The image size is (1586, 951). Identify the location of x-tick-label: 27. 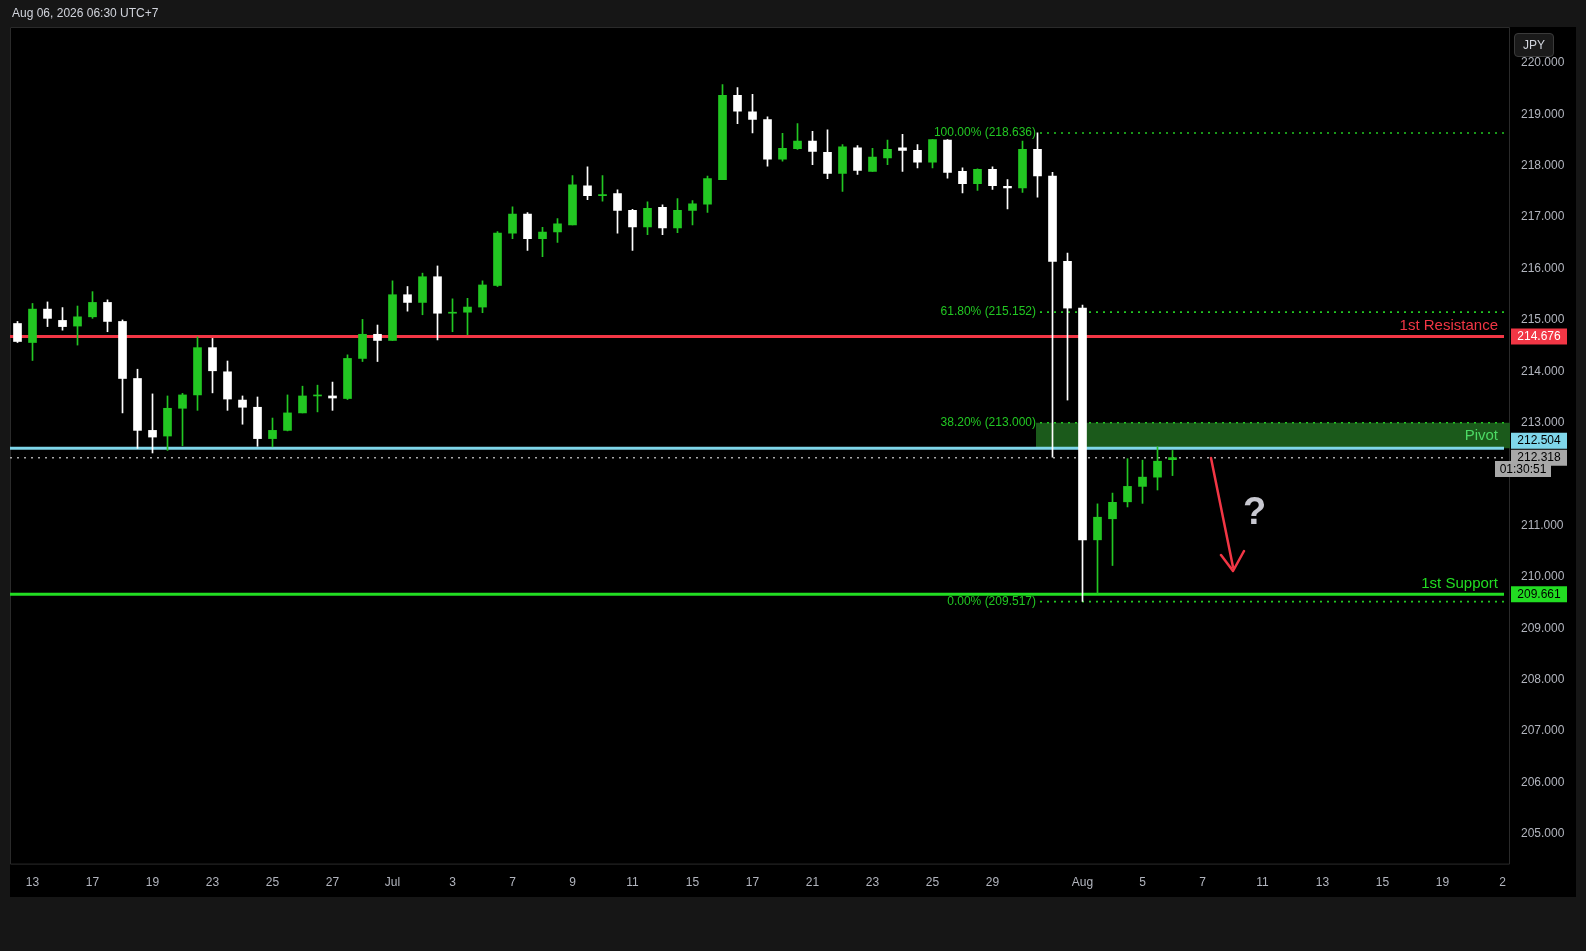
(332, 882).